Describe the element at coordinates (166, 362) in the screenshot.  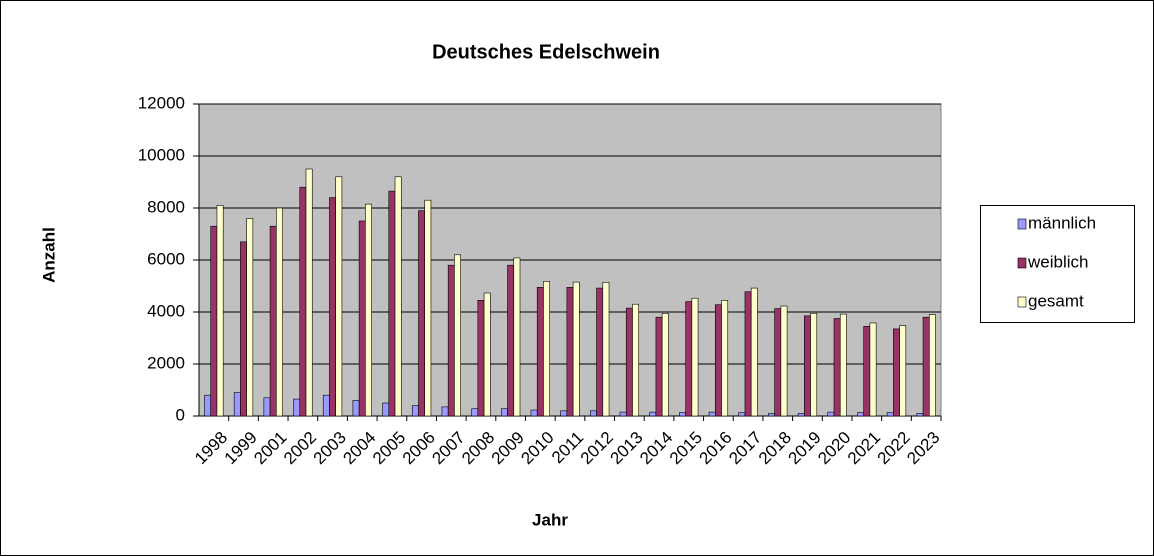
I see `y-tick-label: 2000` at that location.